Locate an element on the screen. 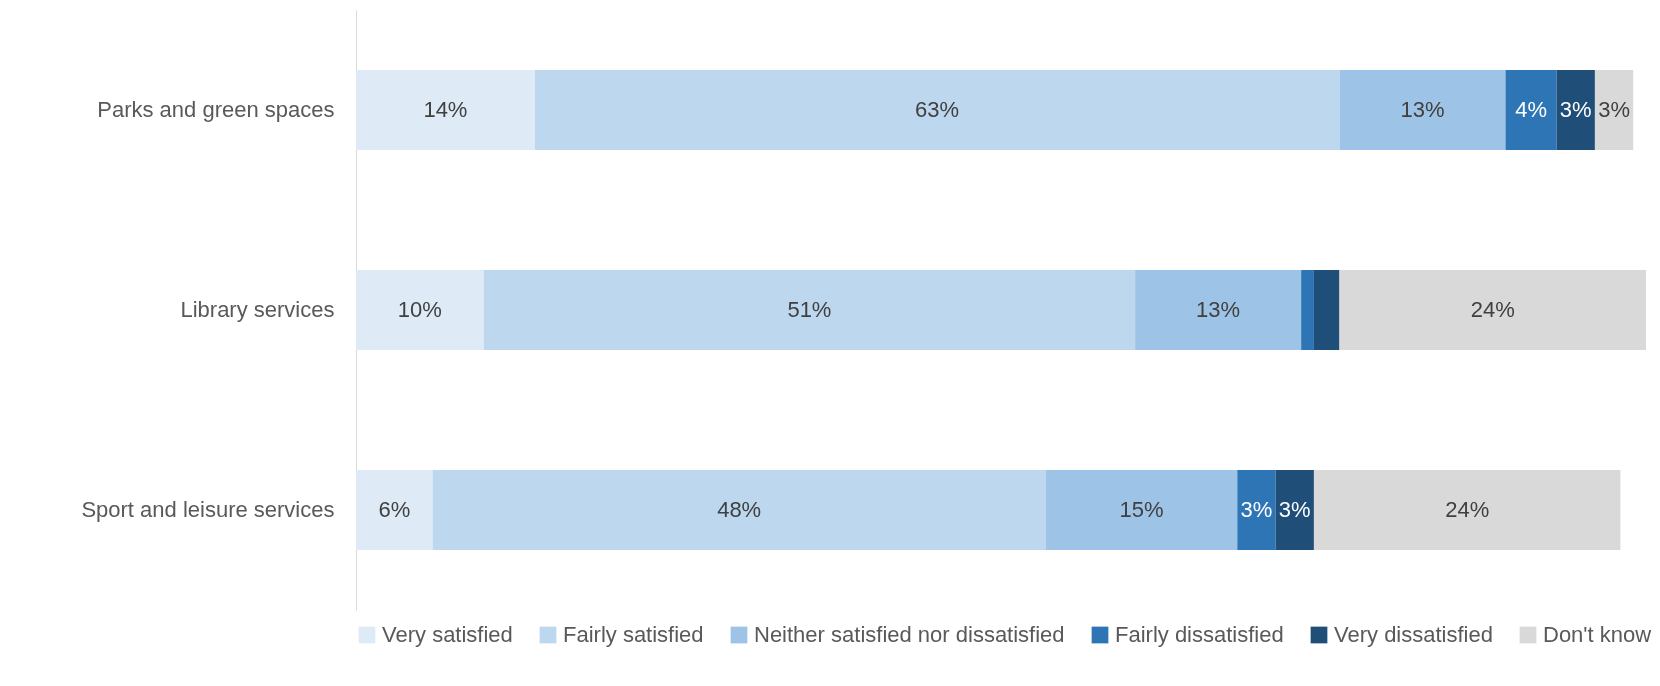  legend-label: Very dissatisfied is located at coordinates (1413, 634).